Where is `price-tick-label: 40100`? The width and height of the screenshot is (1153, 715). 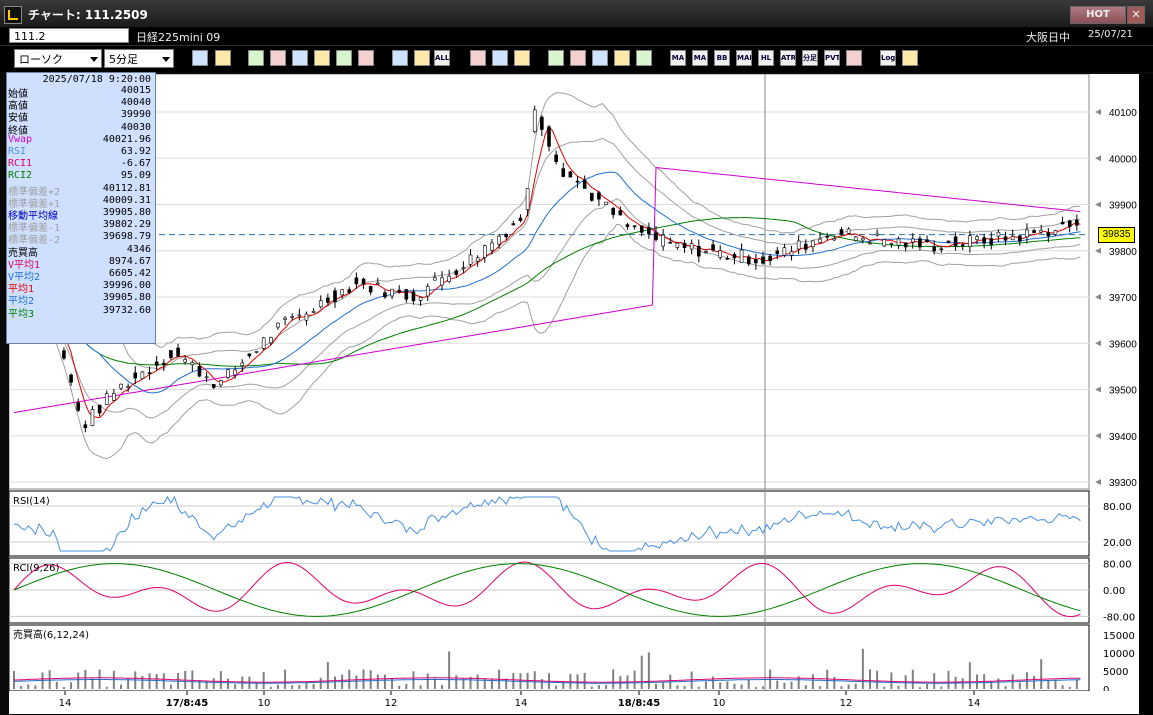
price-tick-label: 40100 is located at coordinates (1123, 113).